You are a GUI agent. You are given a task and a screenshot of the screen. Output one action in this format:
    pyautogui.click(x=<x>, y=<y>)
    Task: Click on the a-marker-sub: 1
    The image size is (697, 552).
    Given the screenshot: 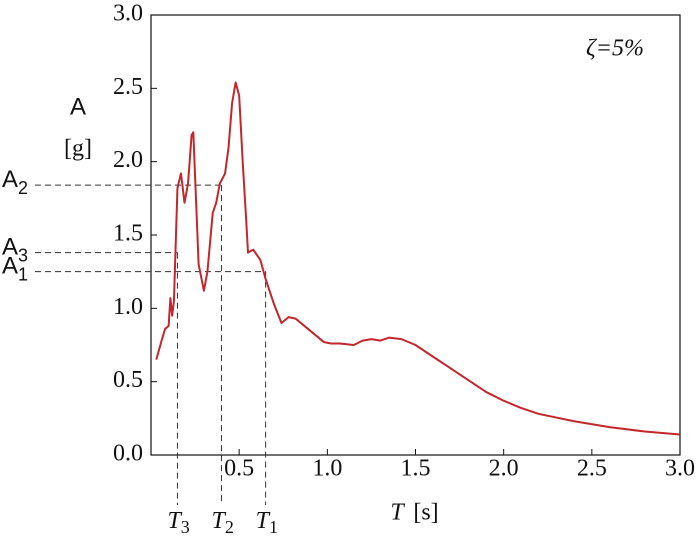 What is the action you would take?
    pyautogui.click(x=23, y=274)
    